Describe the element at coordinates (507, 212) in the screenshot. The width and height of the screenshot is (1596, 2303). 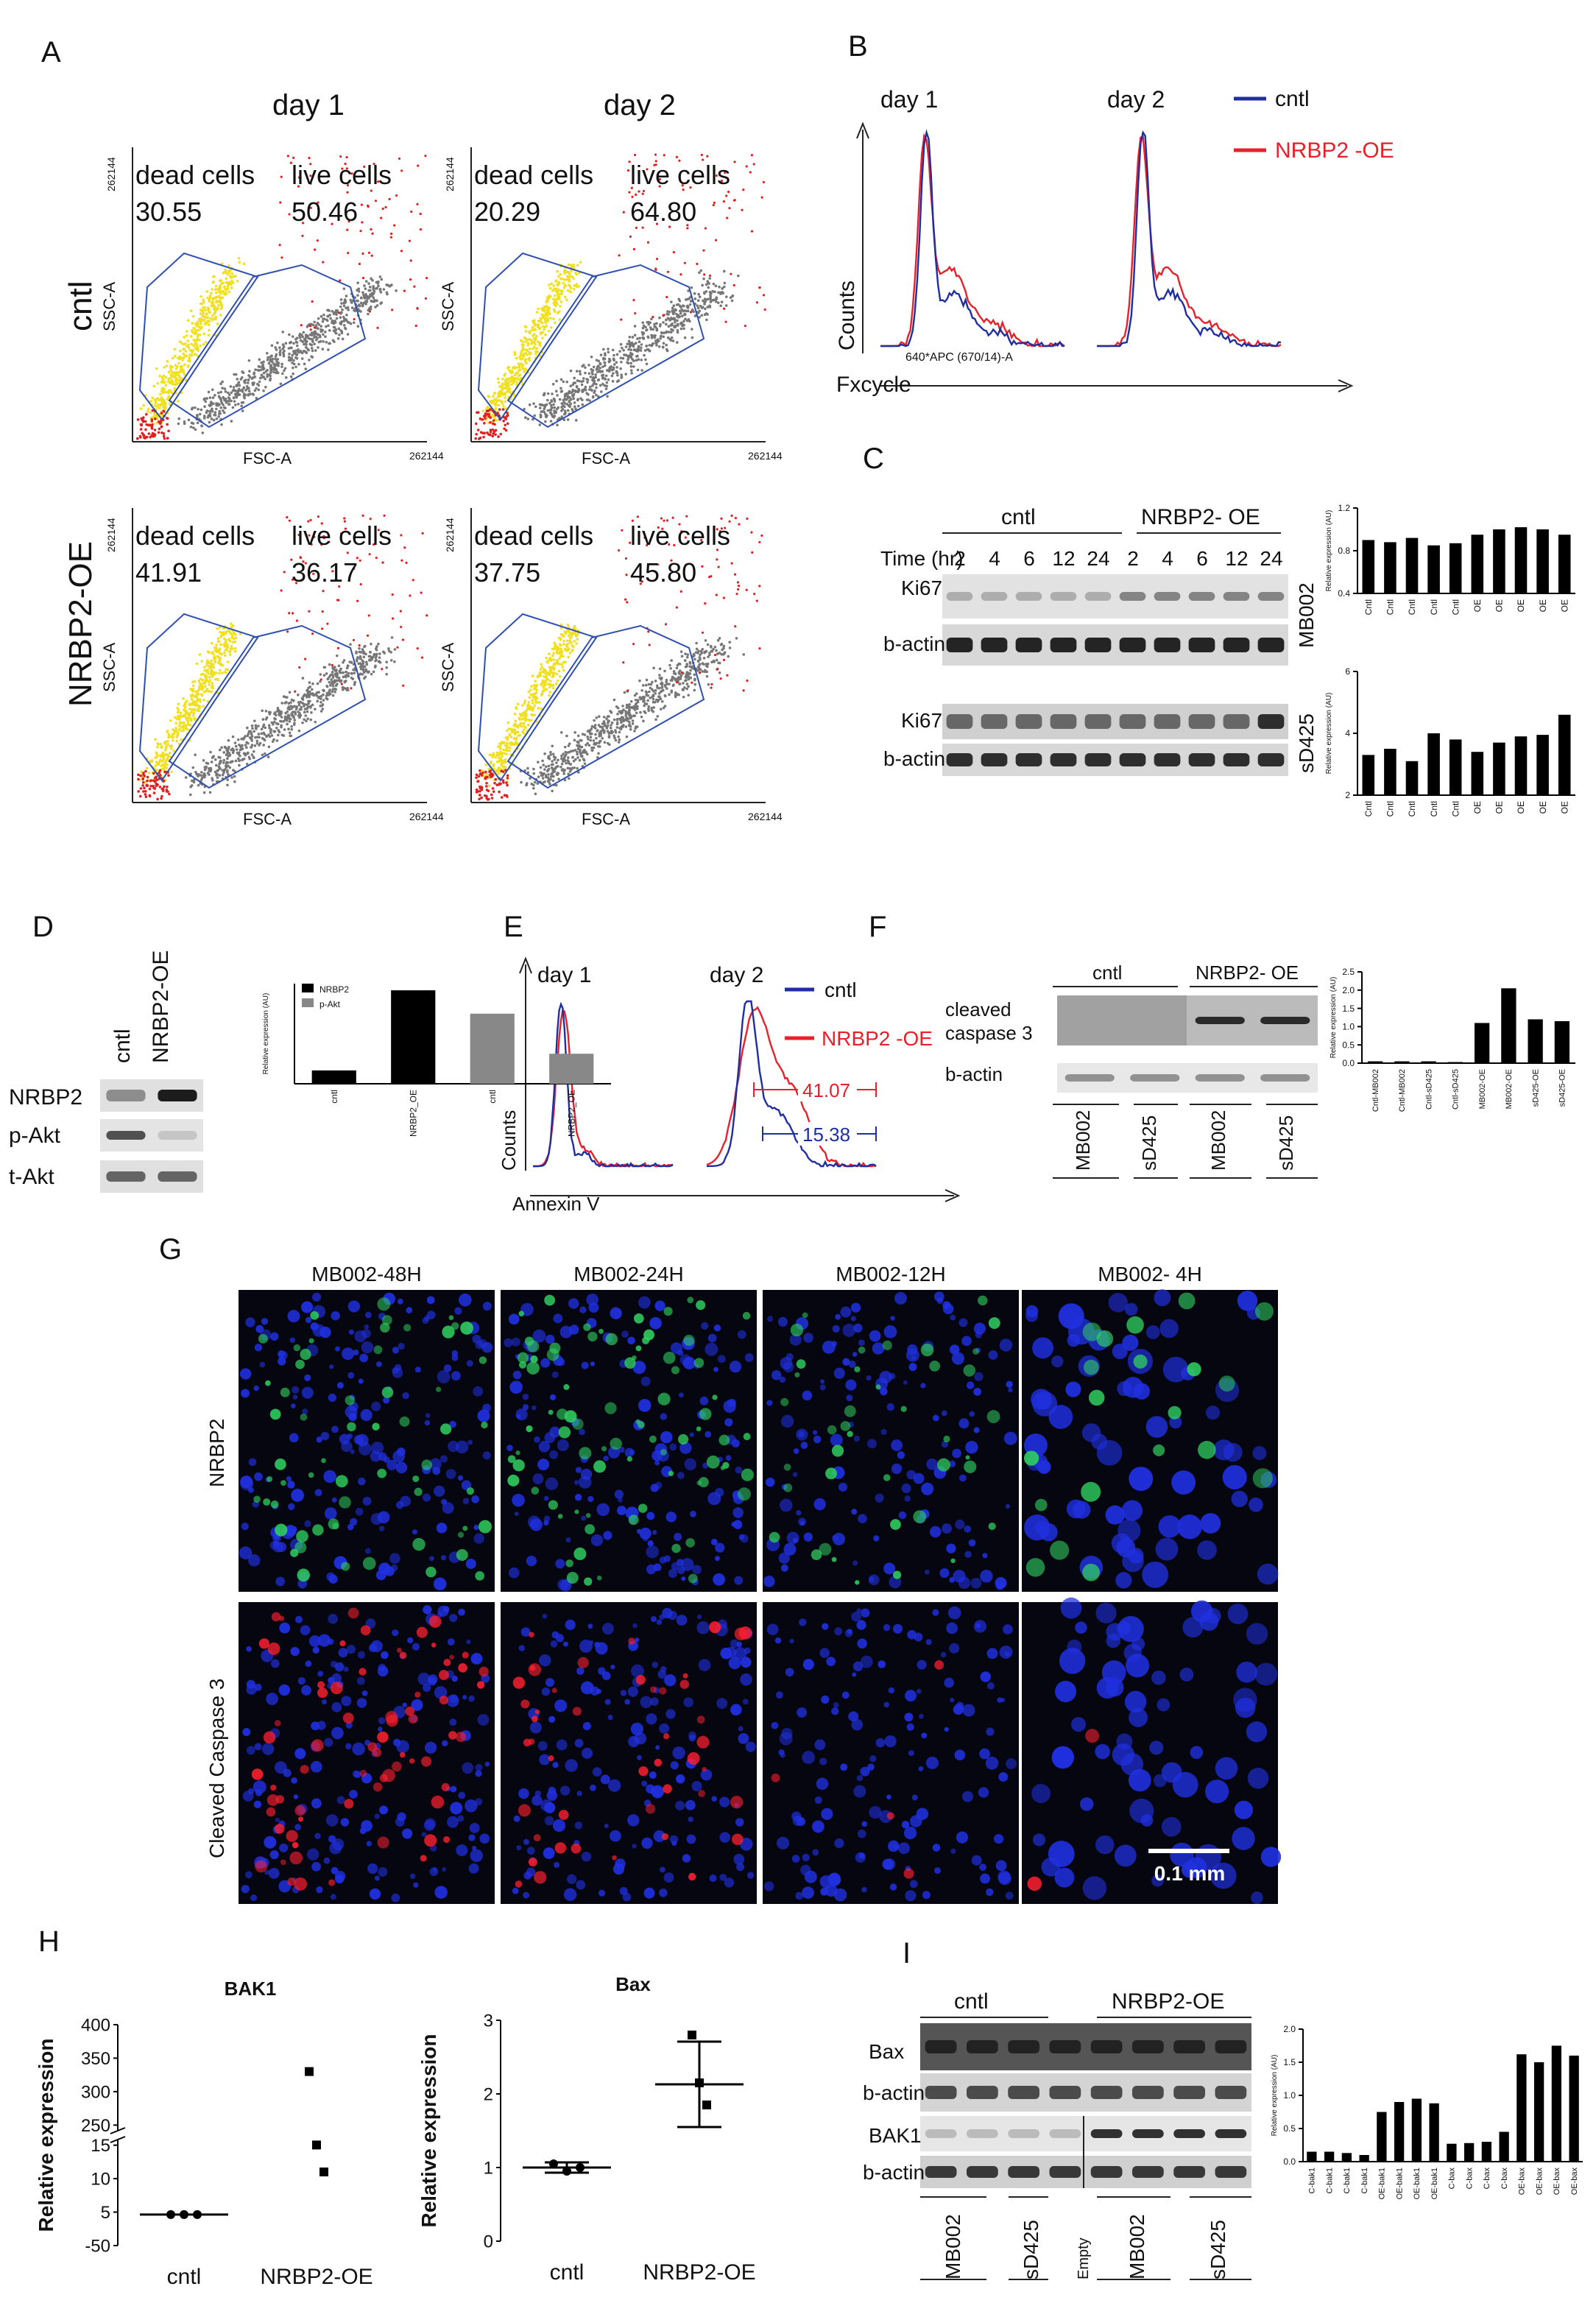
I see `gate-percent: 20.29` at that location.